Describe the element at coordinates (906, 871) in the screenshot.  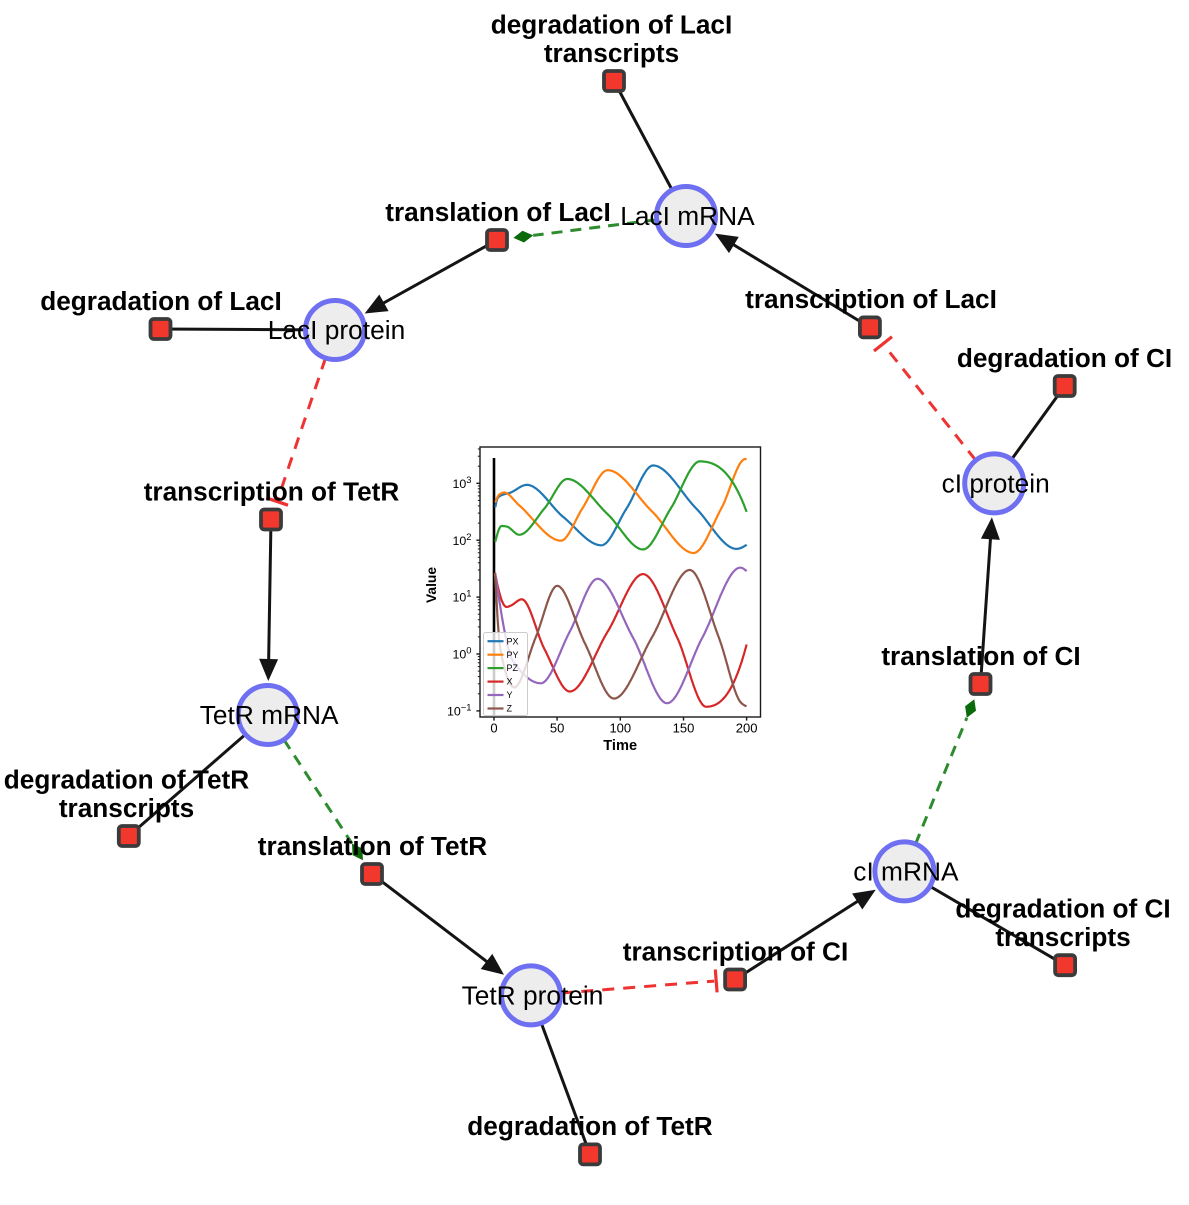
I see `svg-text: cI mRNA` at that location.